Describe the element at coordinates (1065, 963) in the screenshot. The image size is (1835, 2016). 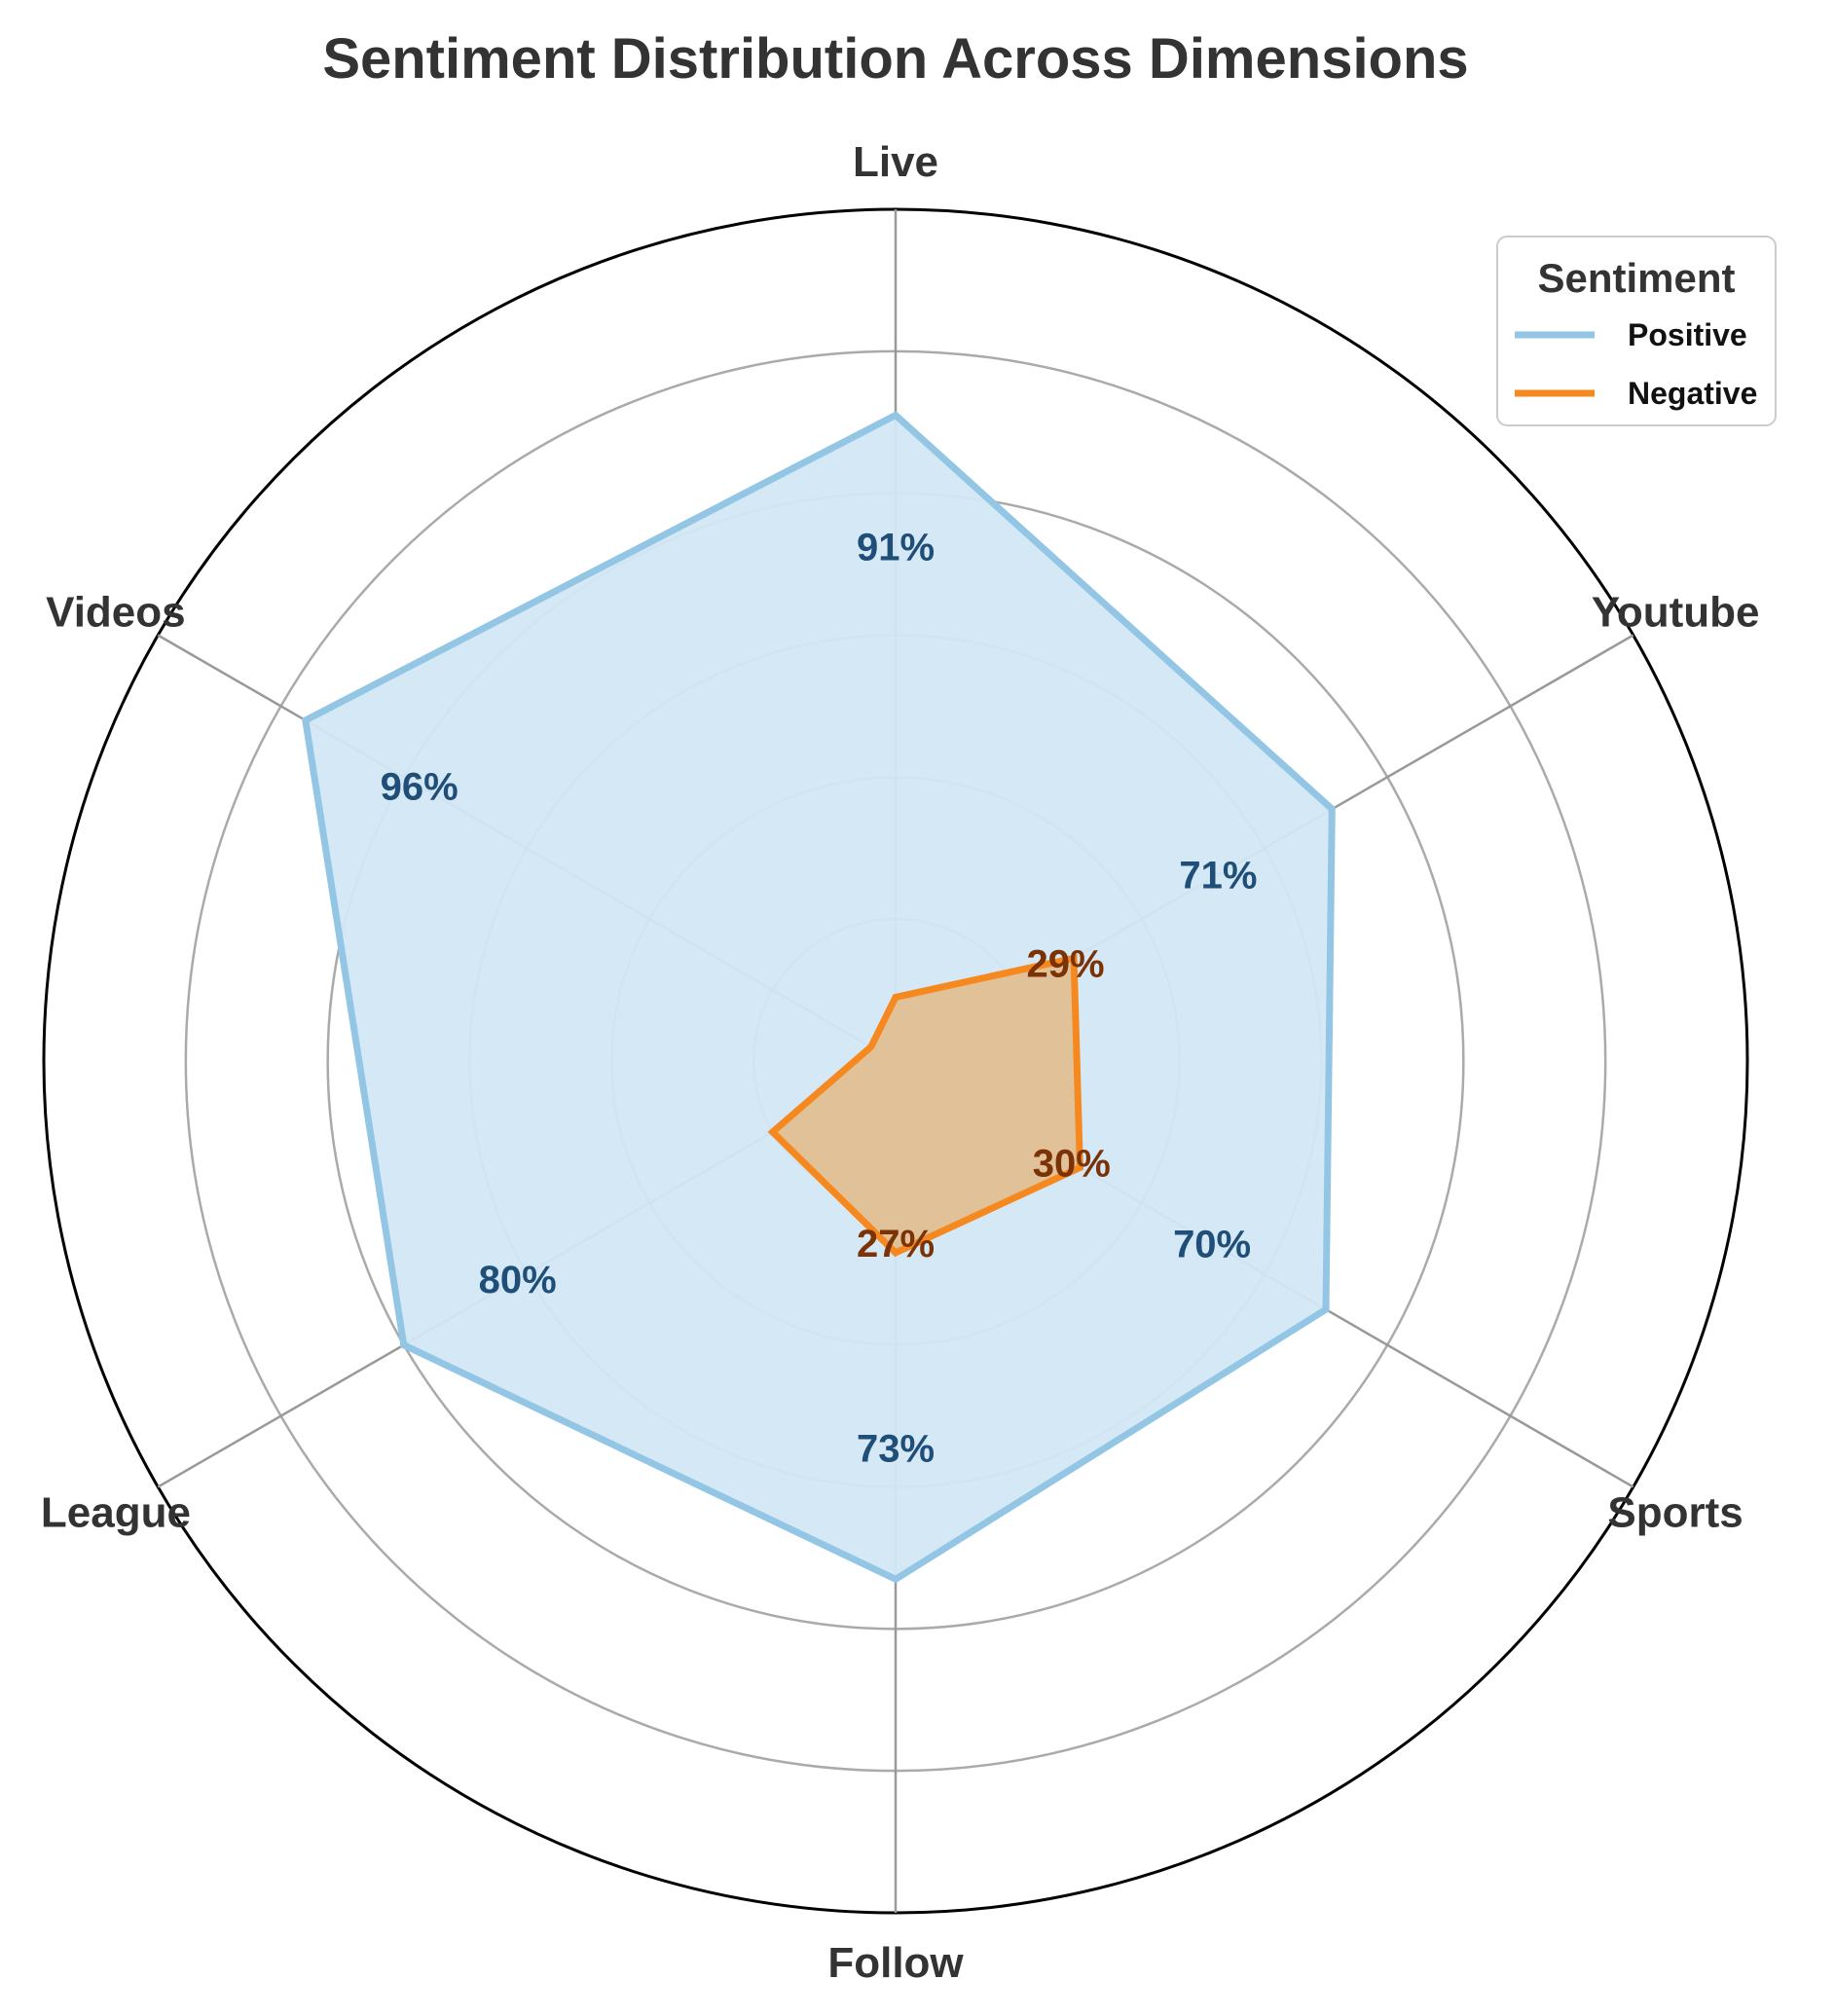
I see `value-label-negative-youtube: 29%` at that location.